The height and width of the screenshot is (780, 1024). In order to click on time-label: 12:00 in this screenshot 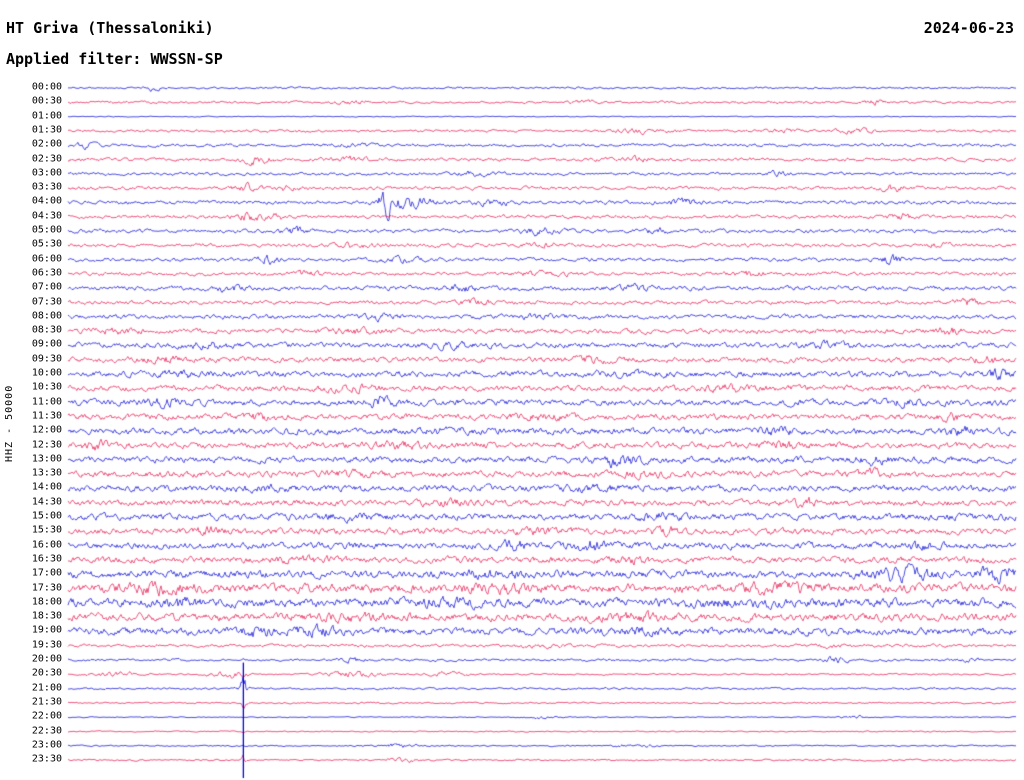, I will do `click(46, 430)`.